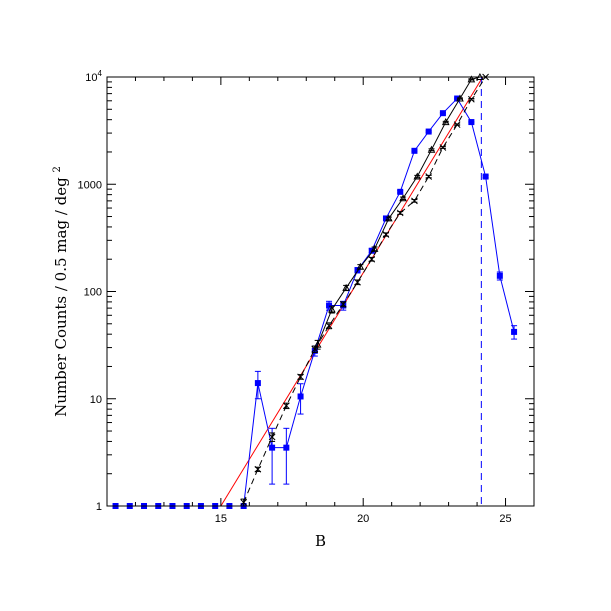 The image size is (611, 611). I want to click on series-solid-black-triangles, so click(398, 211).